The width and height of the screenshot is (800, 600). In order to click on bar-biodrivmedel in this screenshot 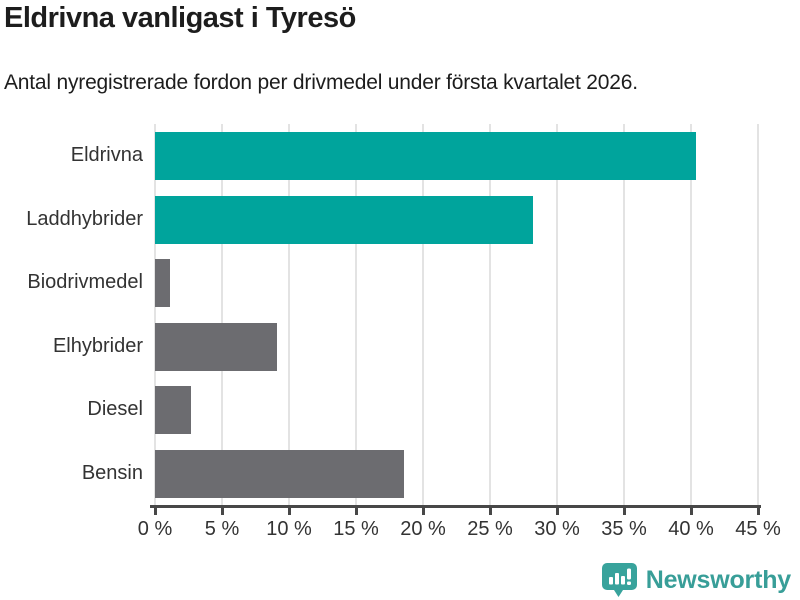, I will do `click(162, 283)`.